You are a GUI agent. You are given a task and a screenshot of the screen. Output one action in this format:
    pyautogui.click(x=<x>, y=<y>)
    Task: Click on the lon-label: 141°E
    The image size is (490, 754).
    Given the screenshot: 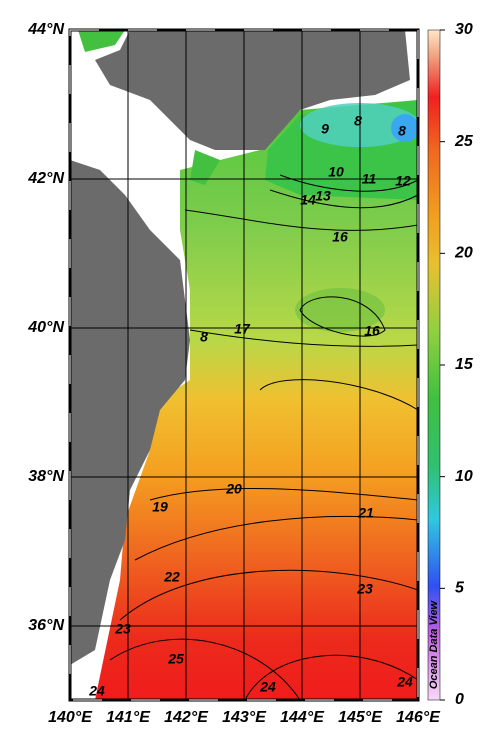 What is the action you would take?
    pyautogui.click(x=128, y=717)
    